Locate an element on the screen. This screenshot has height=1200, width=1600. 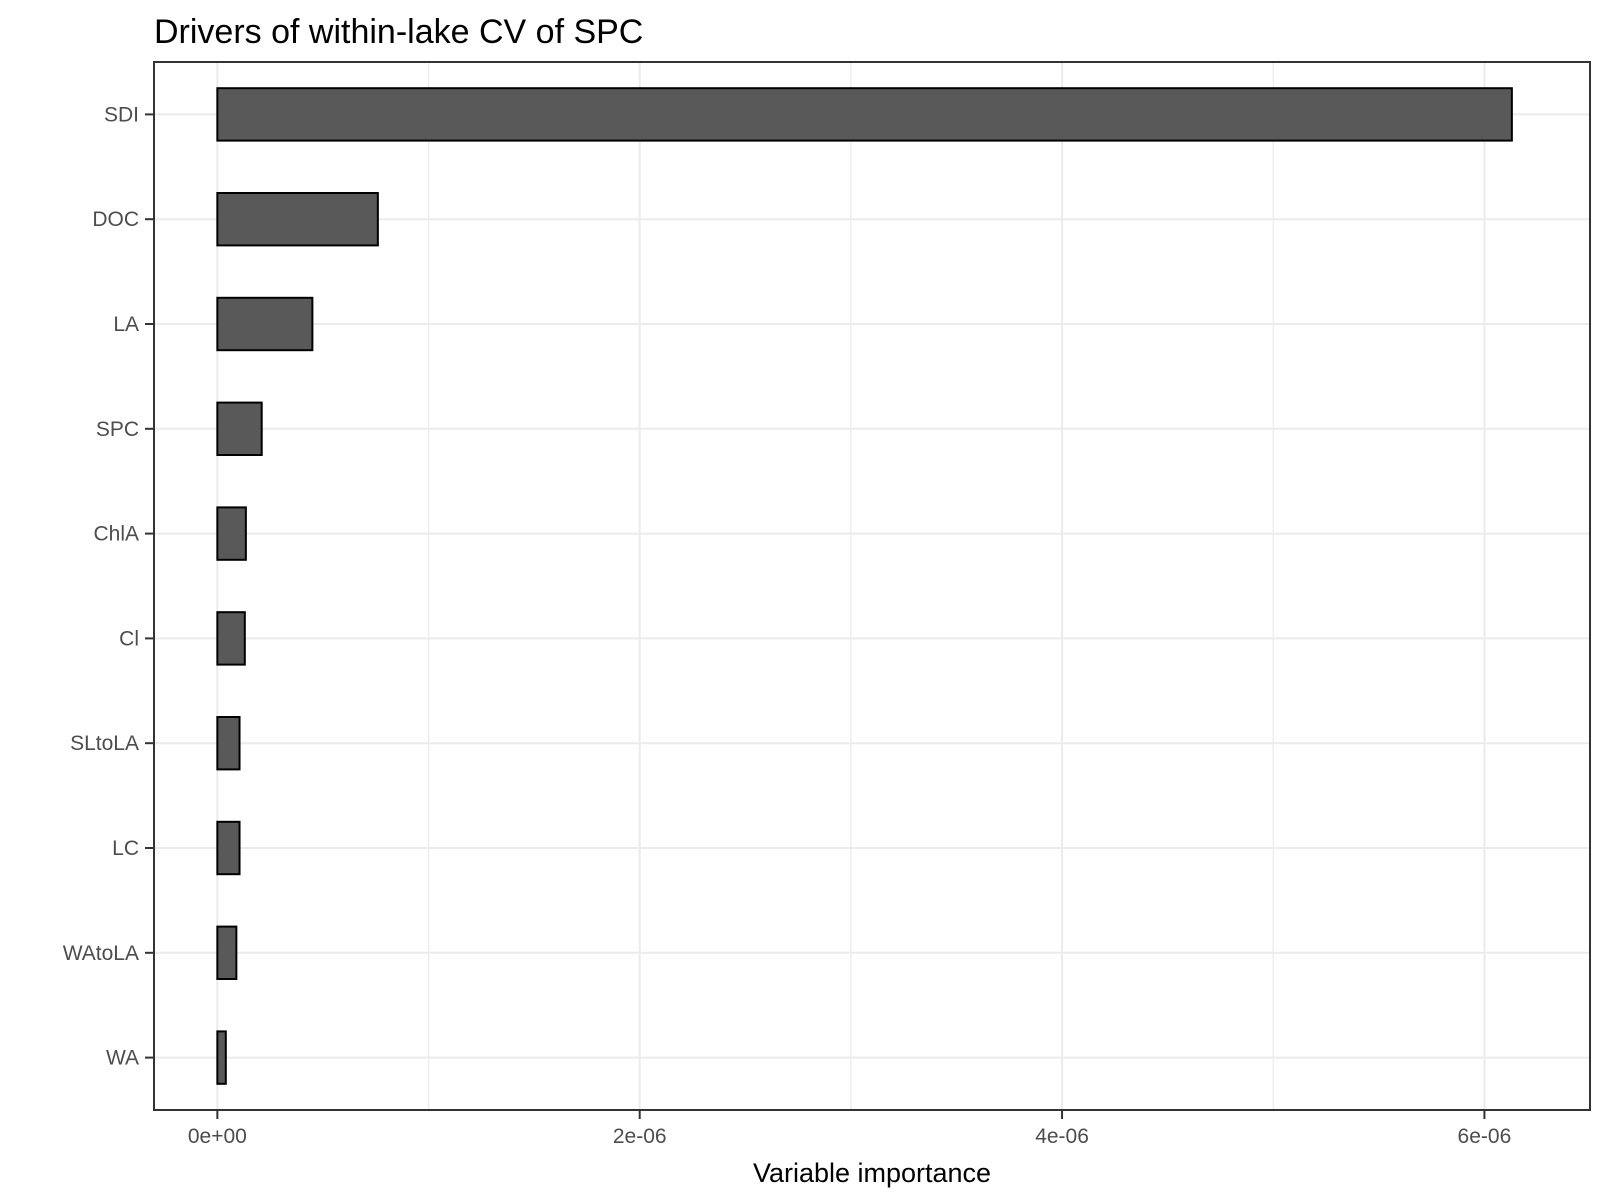
y-tick-label: WAtoLA is located at coordinates (101, 953).